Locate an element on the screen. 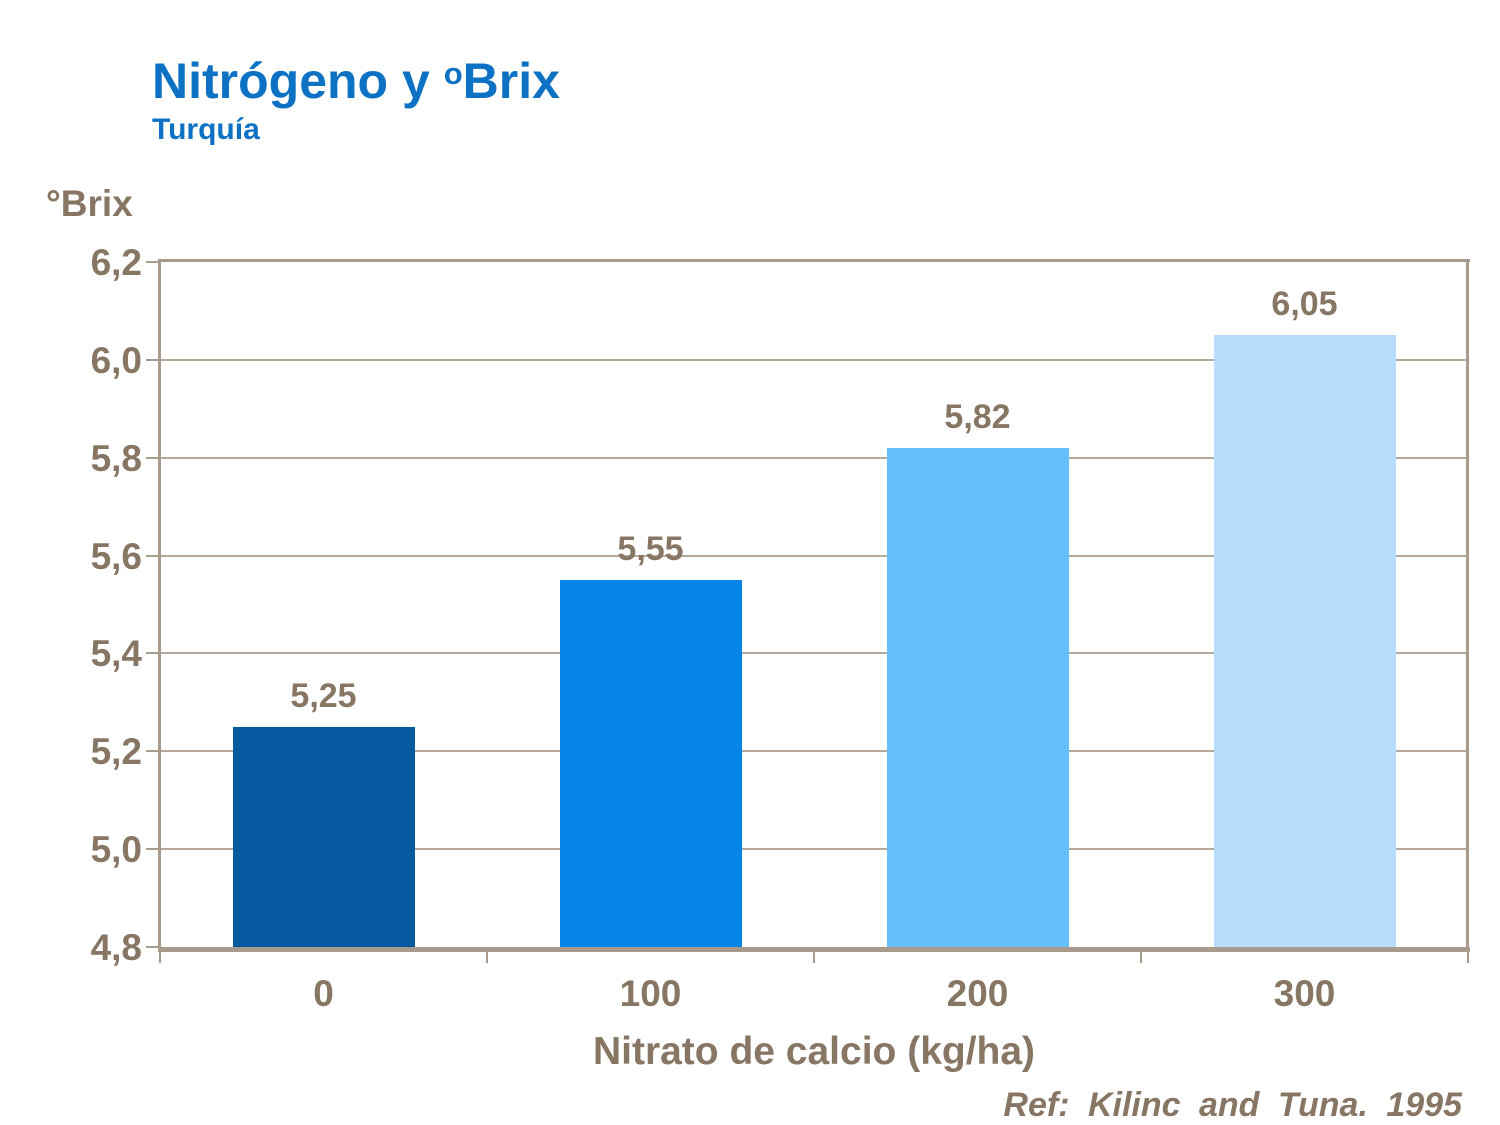  reference-citation: Ref: Kilinc and Tuna. 1995 is located at coordinates (1232, 1105).